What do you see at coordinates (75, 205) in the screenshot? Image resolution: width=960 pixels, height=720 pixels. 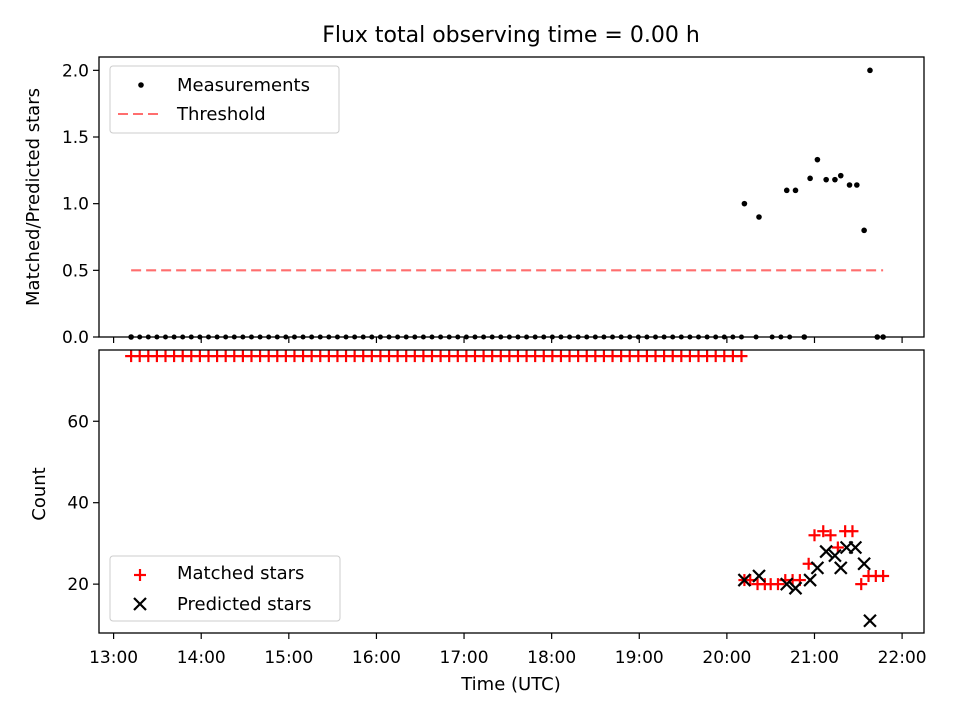 I see `ratio-y-tick-label: 1.0` at bounding box center [75, 205].